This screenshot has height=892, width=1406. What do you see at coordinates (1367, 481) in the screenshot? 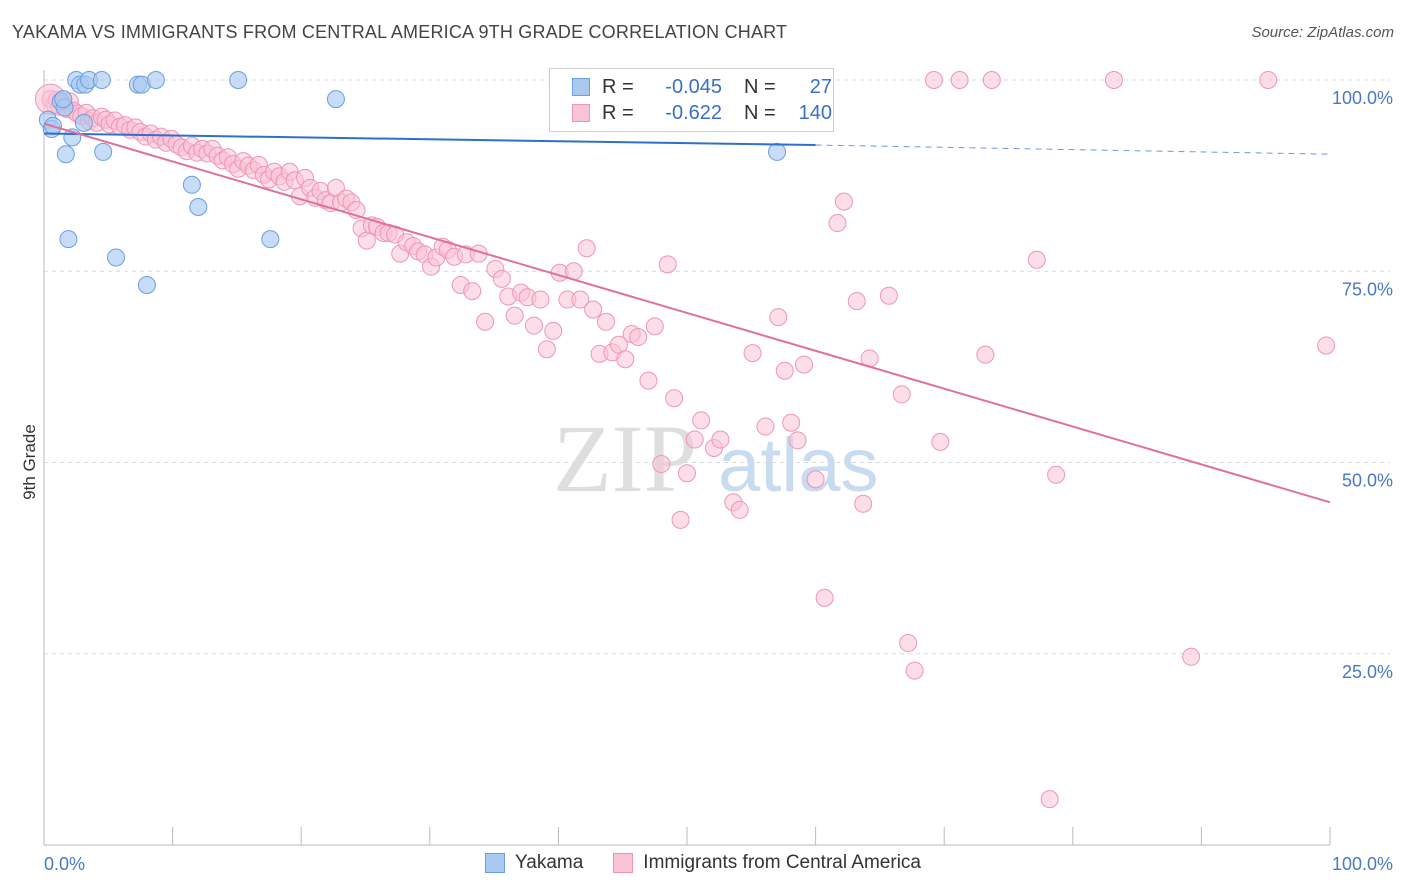
I see `y-tick-label: 50.0%` at bounding box center [1367, 481].